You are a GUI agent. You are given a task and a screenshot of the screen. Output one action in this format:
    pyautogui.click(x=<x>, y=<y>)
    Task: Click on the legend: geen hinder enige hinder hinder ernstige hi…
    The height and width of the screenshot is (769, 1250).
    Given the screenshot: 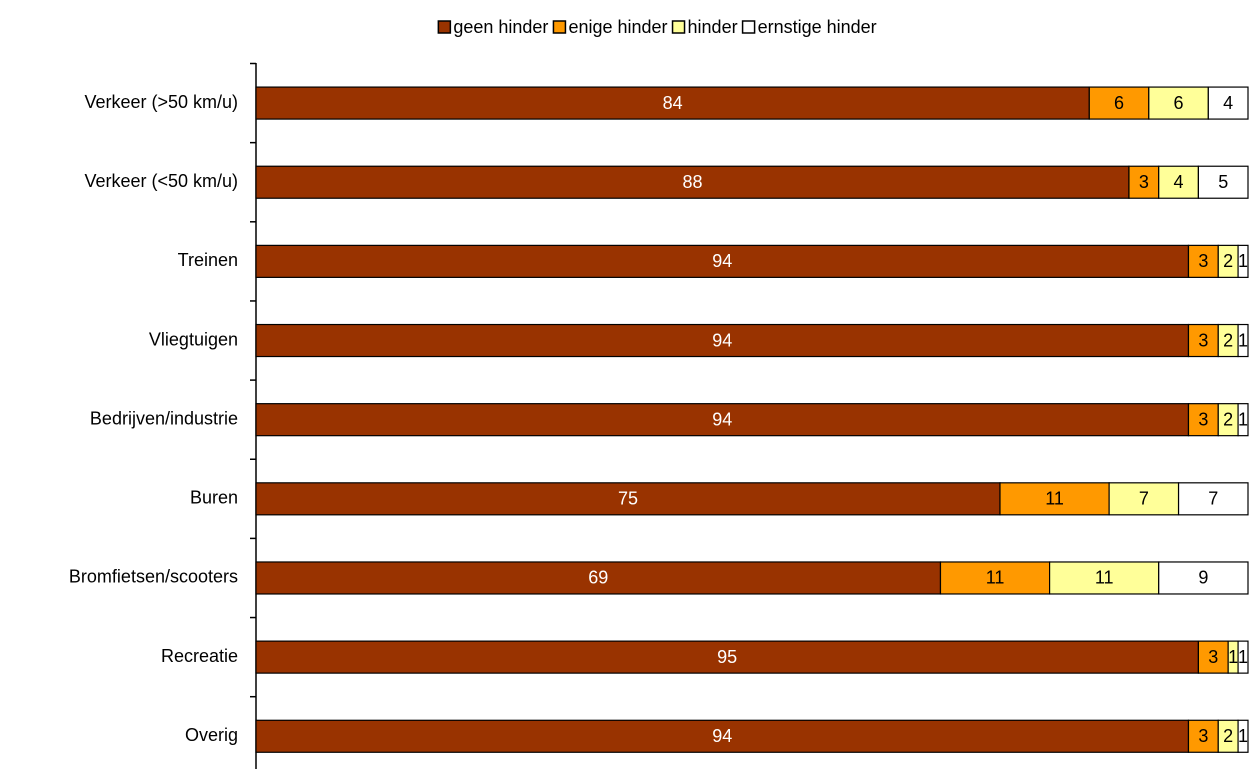 What is the action you would take?
    pyautogui.click(x=657, y=27)
    